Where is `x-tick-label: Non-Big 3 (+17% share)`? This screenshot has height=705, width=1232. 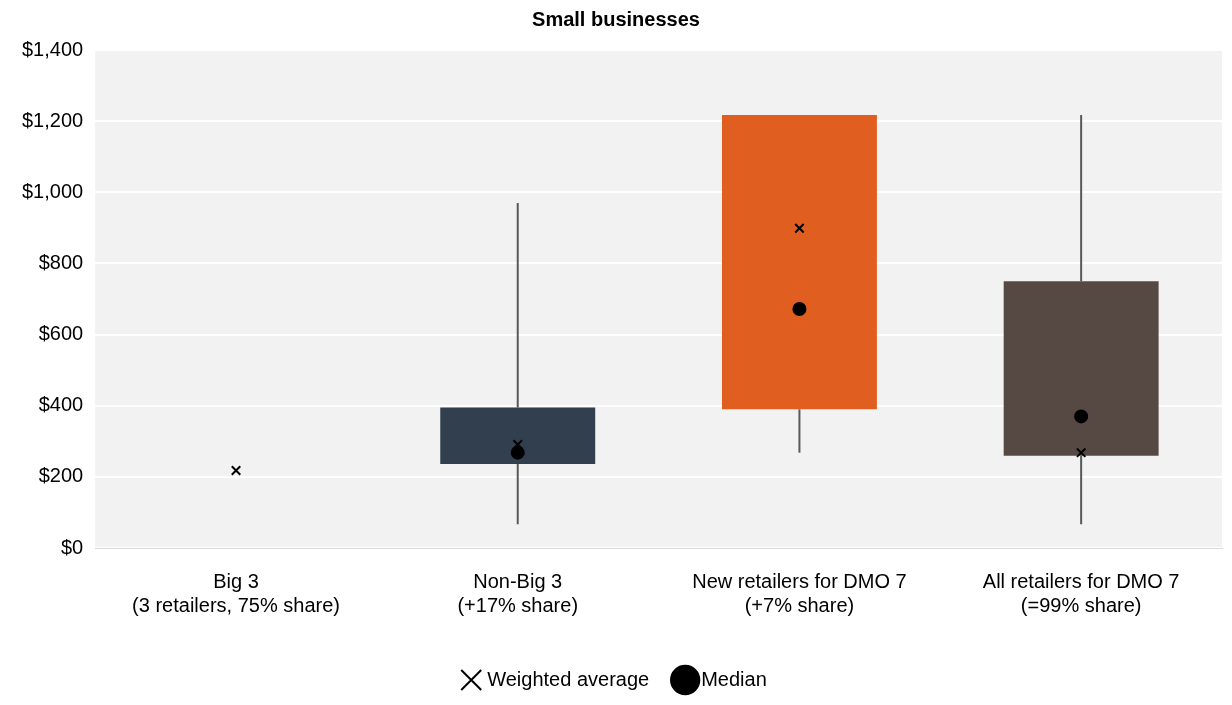 x-tick-label: Non-Big 3 (+17% share) is located at coordinates (518, 592).